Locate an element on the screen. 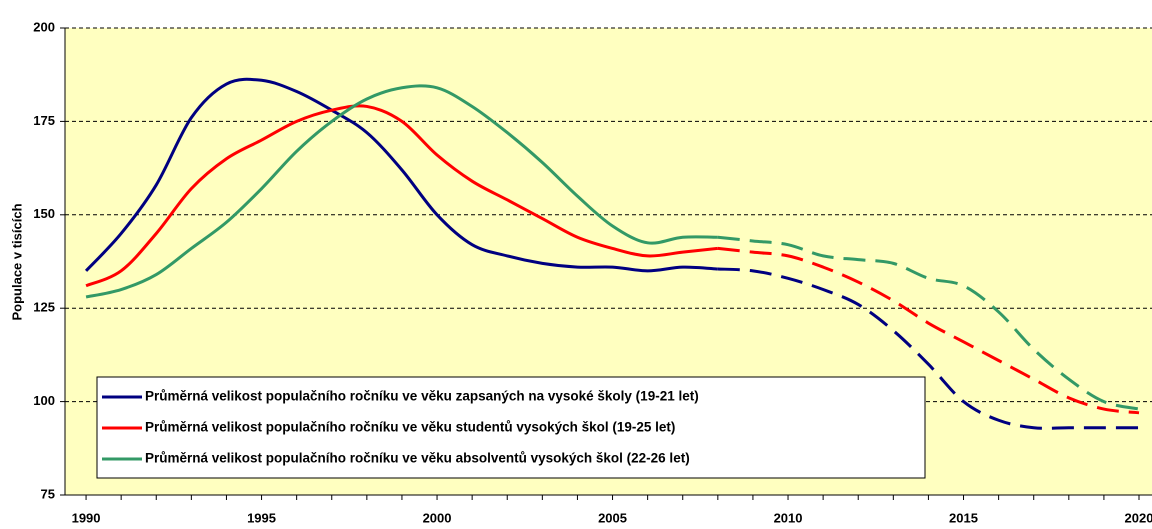 Image resolution: width=1152 pixels, height=529 pixels. x-tick-label: 2000 is located at coordinates (437, 517).